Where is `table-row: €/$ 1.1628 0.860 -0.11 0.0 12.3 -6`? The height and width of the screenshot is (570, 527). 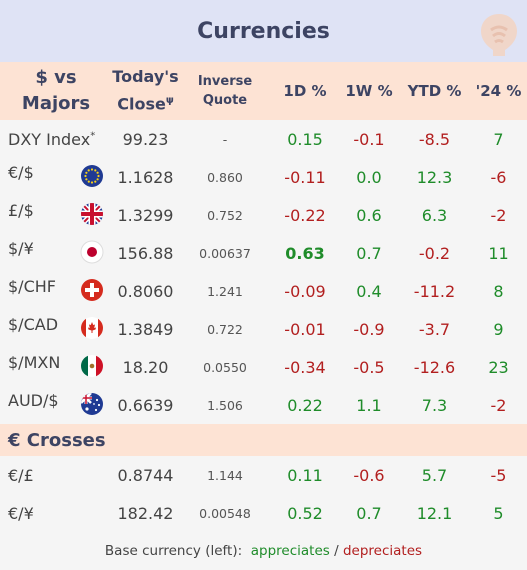
table-row: €/$ 1.1628 0.860 -0.11 0.0 12.3 -6 is located at coordinates (263, 177).